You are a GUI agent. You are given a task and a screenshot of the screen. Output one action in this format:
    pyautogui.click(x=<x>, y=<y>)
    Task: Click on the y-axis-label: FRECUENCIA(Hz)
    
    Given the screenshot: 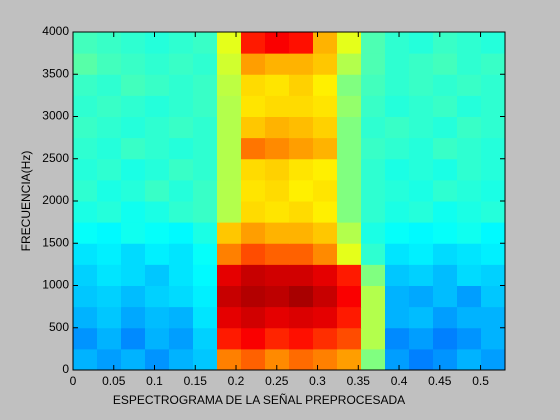 What is the action you would take?
    pyautogui.click(x=26, y=201)
    